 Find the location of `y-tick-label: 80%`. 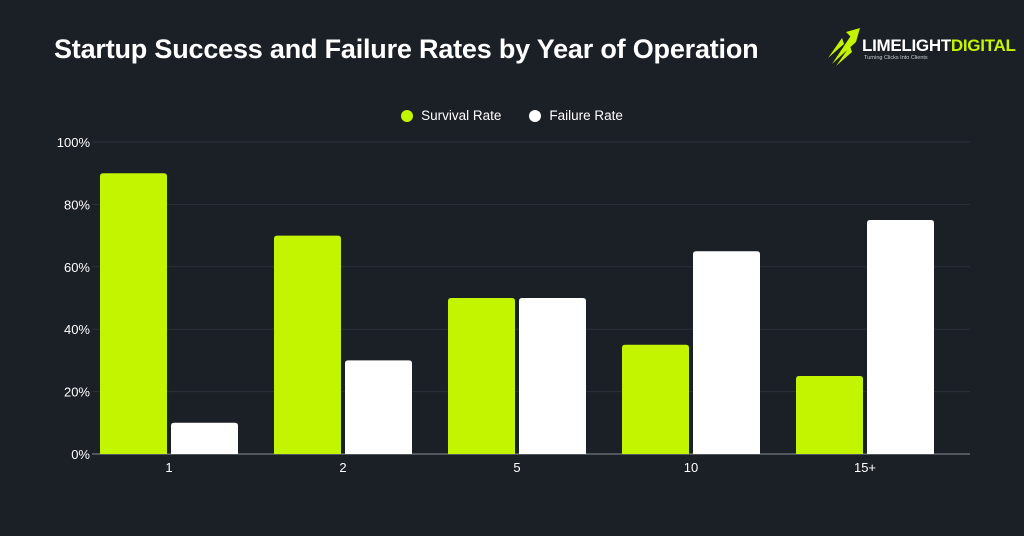

y-tick-label: 80% is located at coordinates (77, 204).